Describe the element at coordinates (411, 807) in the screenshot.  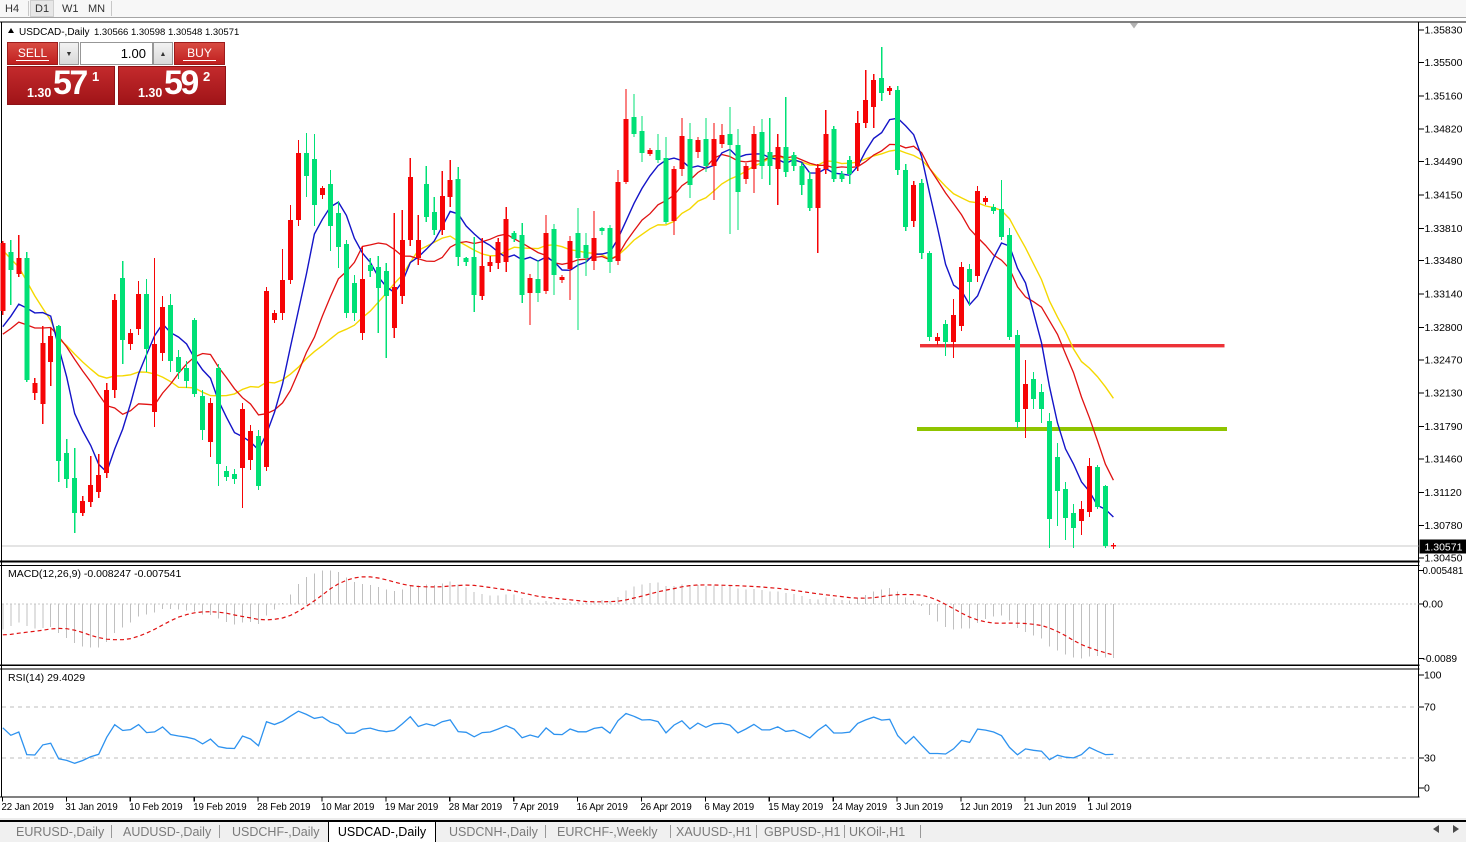
I see `svg-text: 19 Mar 2019` at that location.